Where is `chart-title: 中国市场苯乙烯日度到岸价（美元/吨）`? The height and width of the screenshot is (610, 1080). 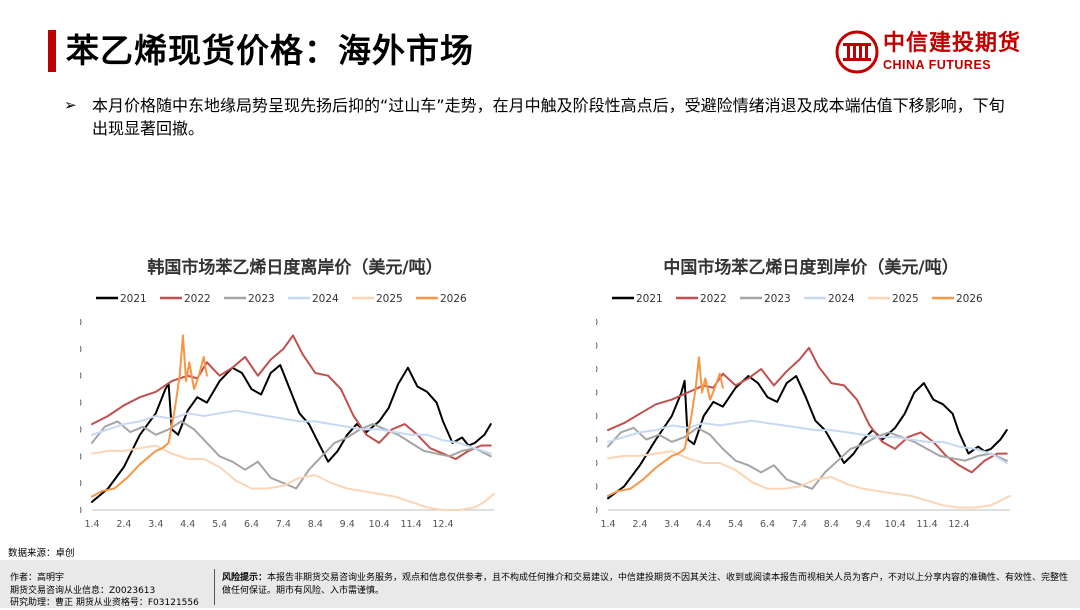 chart-title: 中国市场苯乙烯日度到岸价（美元/吨） is located at coordinates (810, 267).